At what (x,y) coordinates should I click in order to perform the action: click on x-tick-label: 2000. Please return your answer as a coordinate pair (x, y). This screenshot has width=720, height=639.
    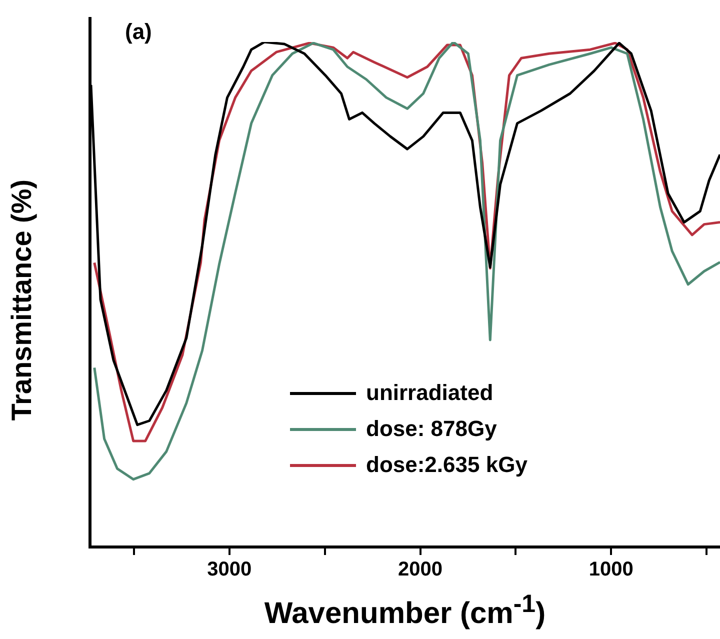
    Looking at the image, I should click on (420, 569).